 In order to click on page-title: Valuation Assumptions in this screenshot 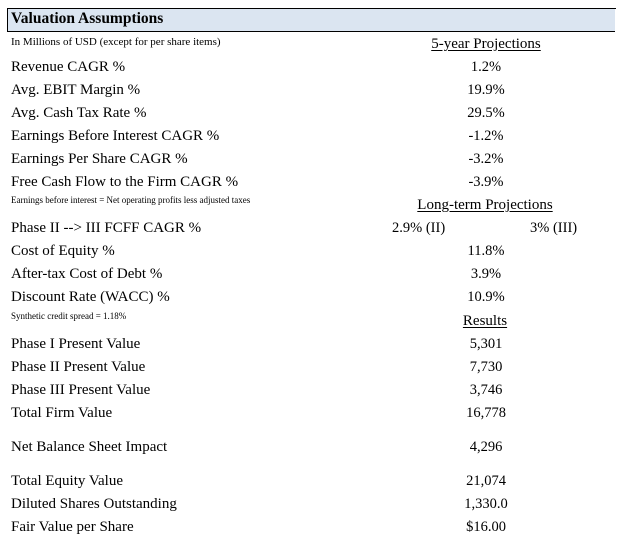, I will do `click(87, 18)`.